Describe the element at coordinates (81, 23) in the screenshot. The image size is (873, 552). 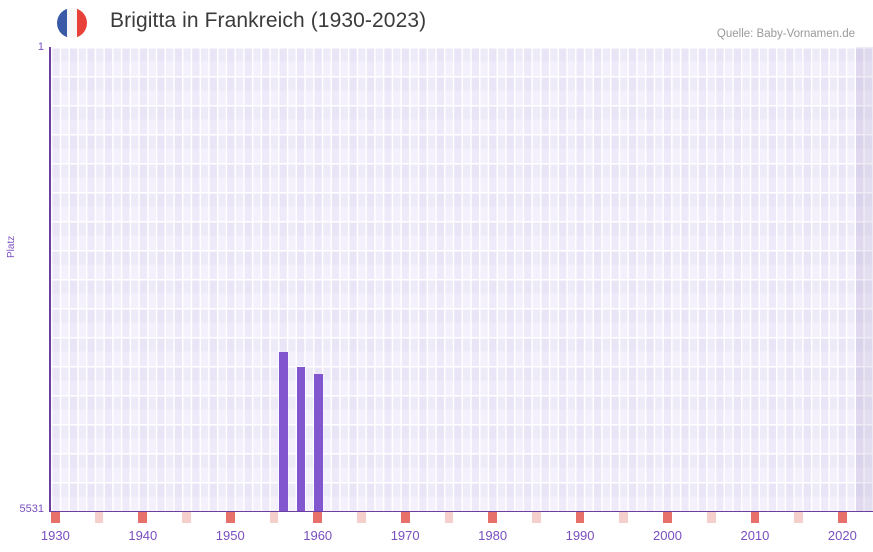
I see `flag-band-red` at that location.